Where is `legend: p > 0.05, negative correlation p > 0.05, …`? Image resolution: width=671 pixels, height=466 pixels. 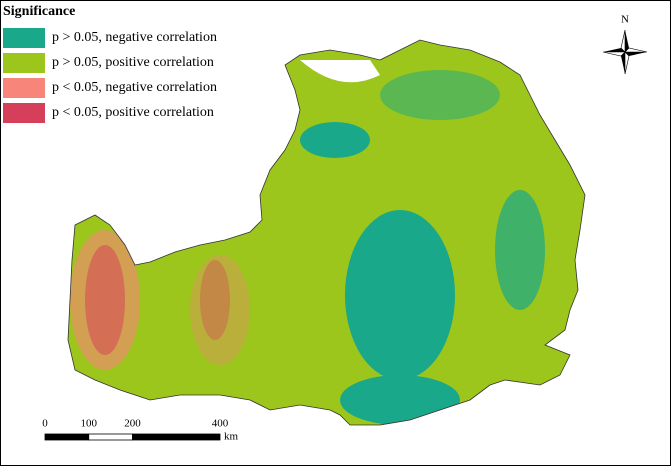
legend: p > 0.05, negative correlation p > 0.05, … is located at coordinates (110, 75).